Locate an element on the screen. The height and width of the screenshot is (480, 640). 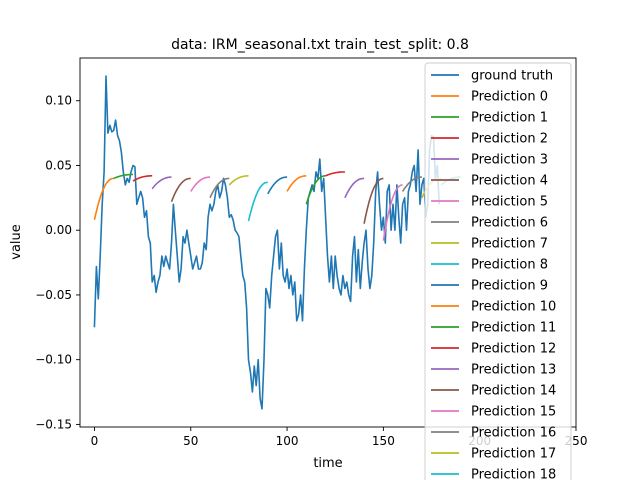
x-axis-label: time is located at coordinates (327, 463).